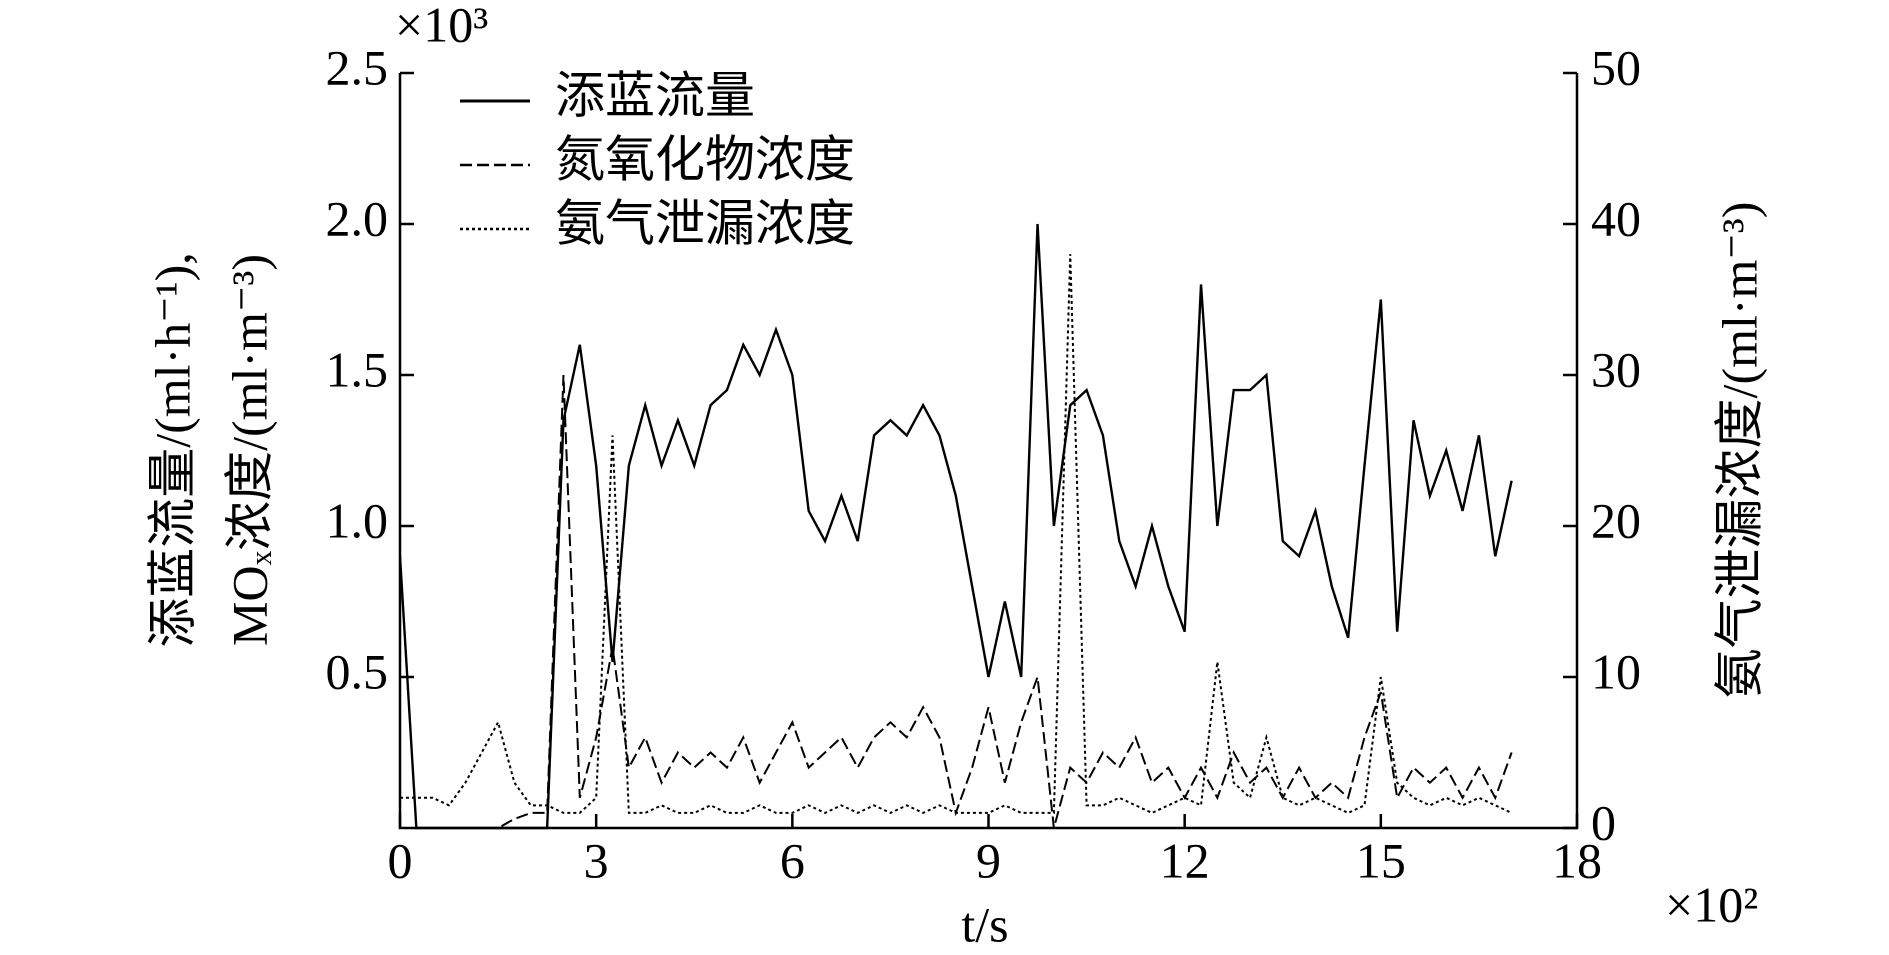  I want to click on x-axis-label: t/s, so click(984, 924).